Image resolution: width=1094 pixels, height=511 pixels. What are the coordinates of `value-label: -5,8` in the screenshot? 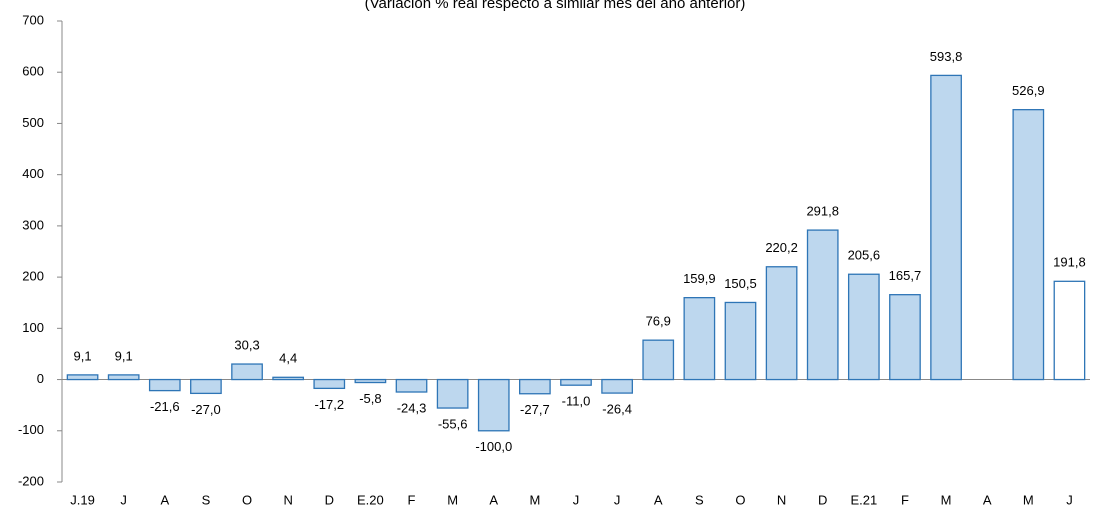 It's located at (370, 398).